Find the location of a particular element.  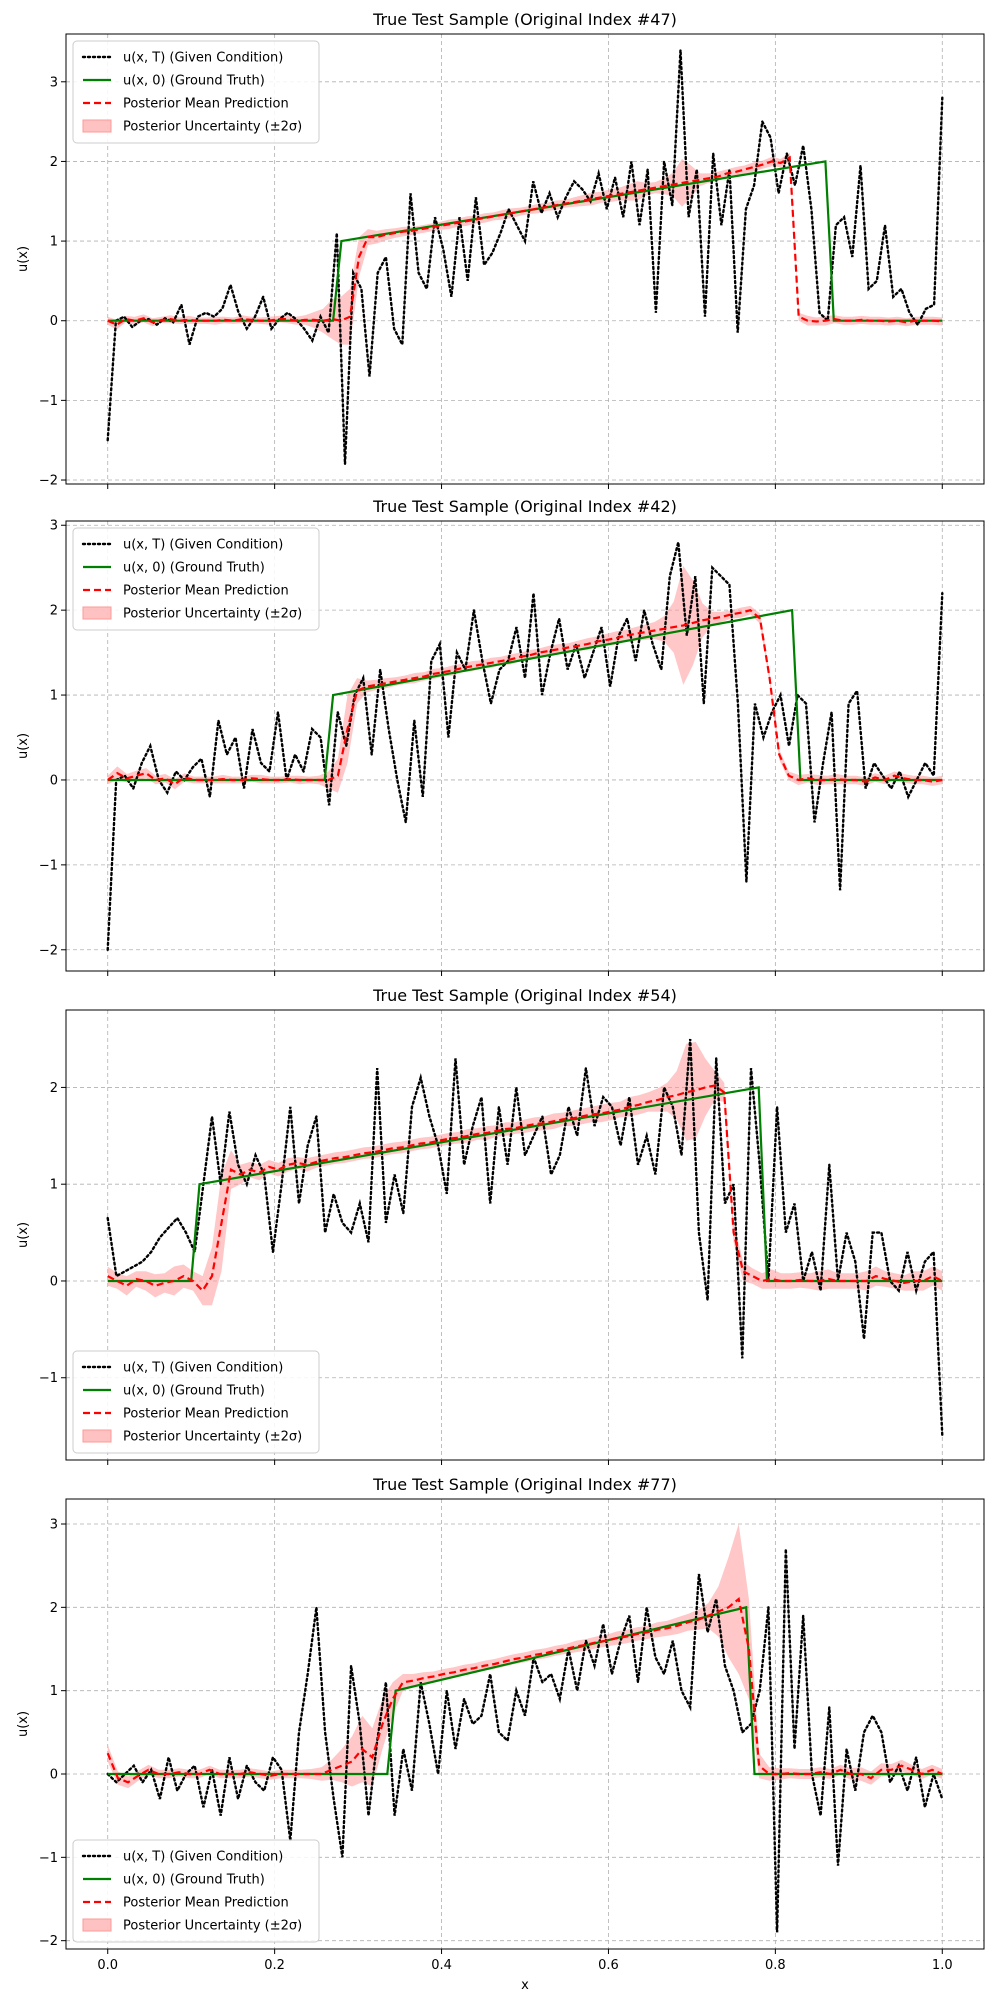

chart-title: True Test Sample (Original Index #47) is located at coordinates (524, 19).